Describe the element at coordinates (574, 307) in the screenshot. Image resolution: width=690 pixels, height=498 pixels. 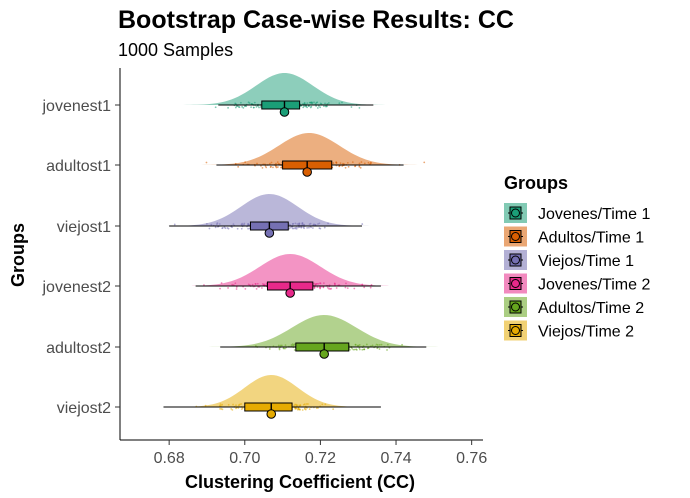
I see `legend-item-adultost2: Adultos/Time 2` at that location.